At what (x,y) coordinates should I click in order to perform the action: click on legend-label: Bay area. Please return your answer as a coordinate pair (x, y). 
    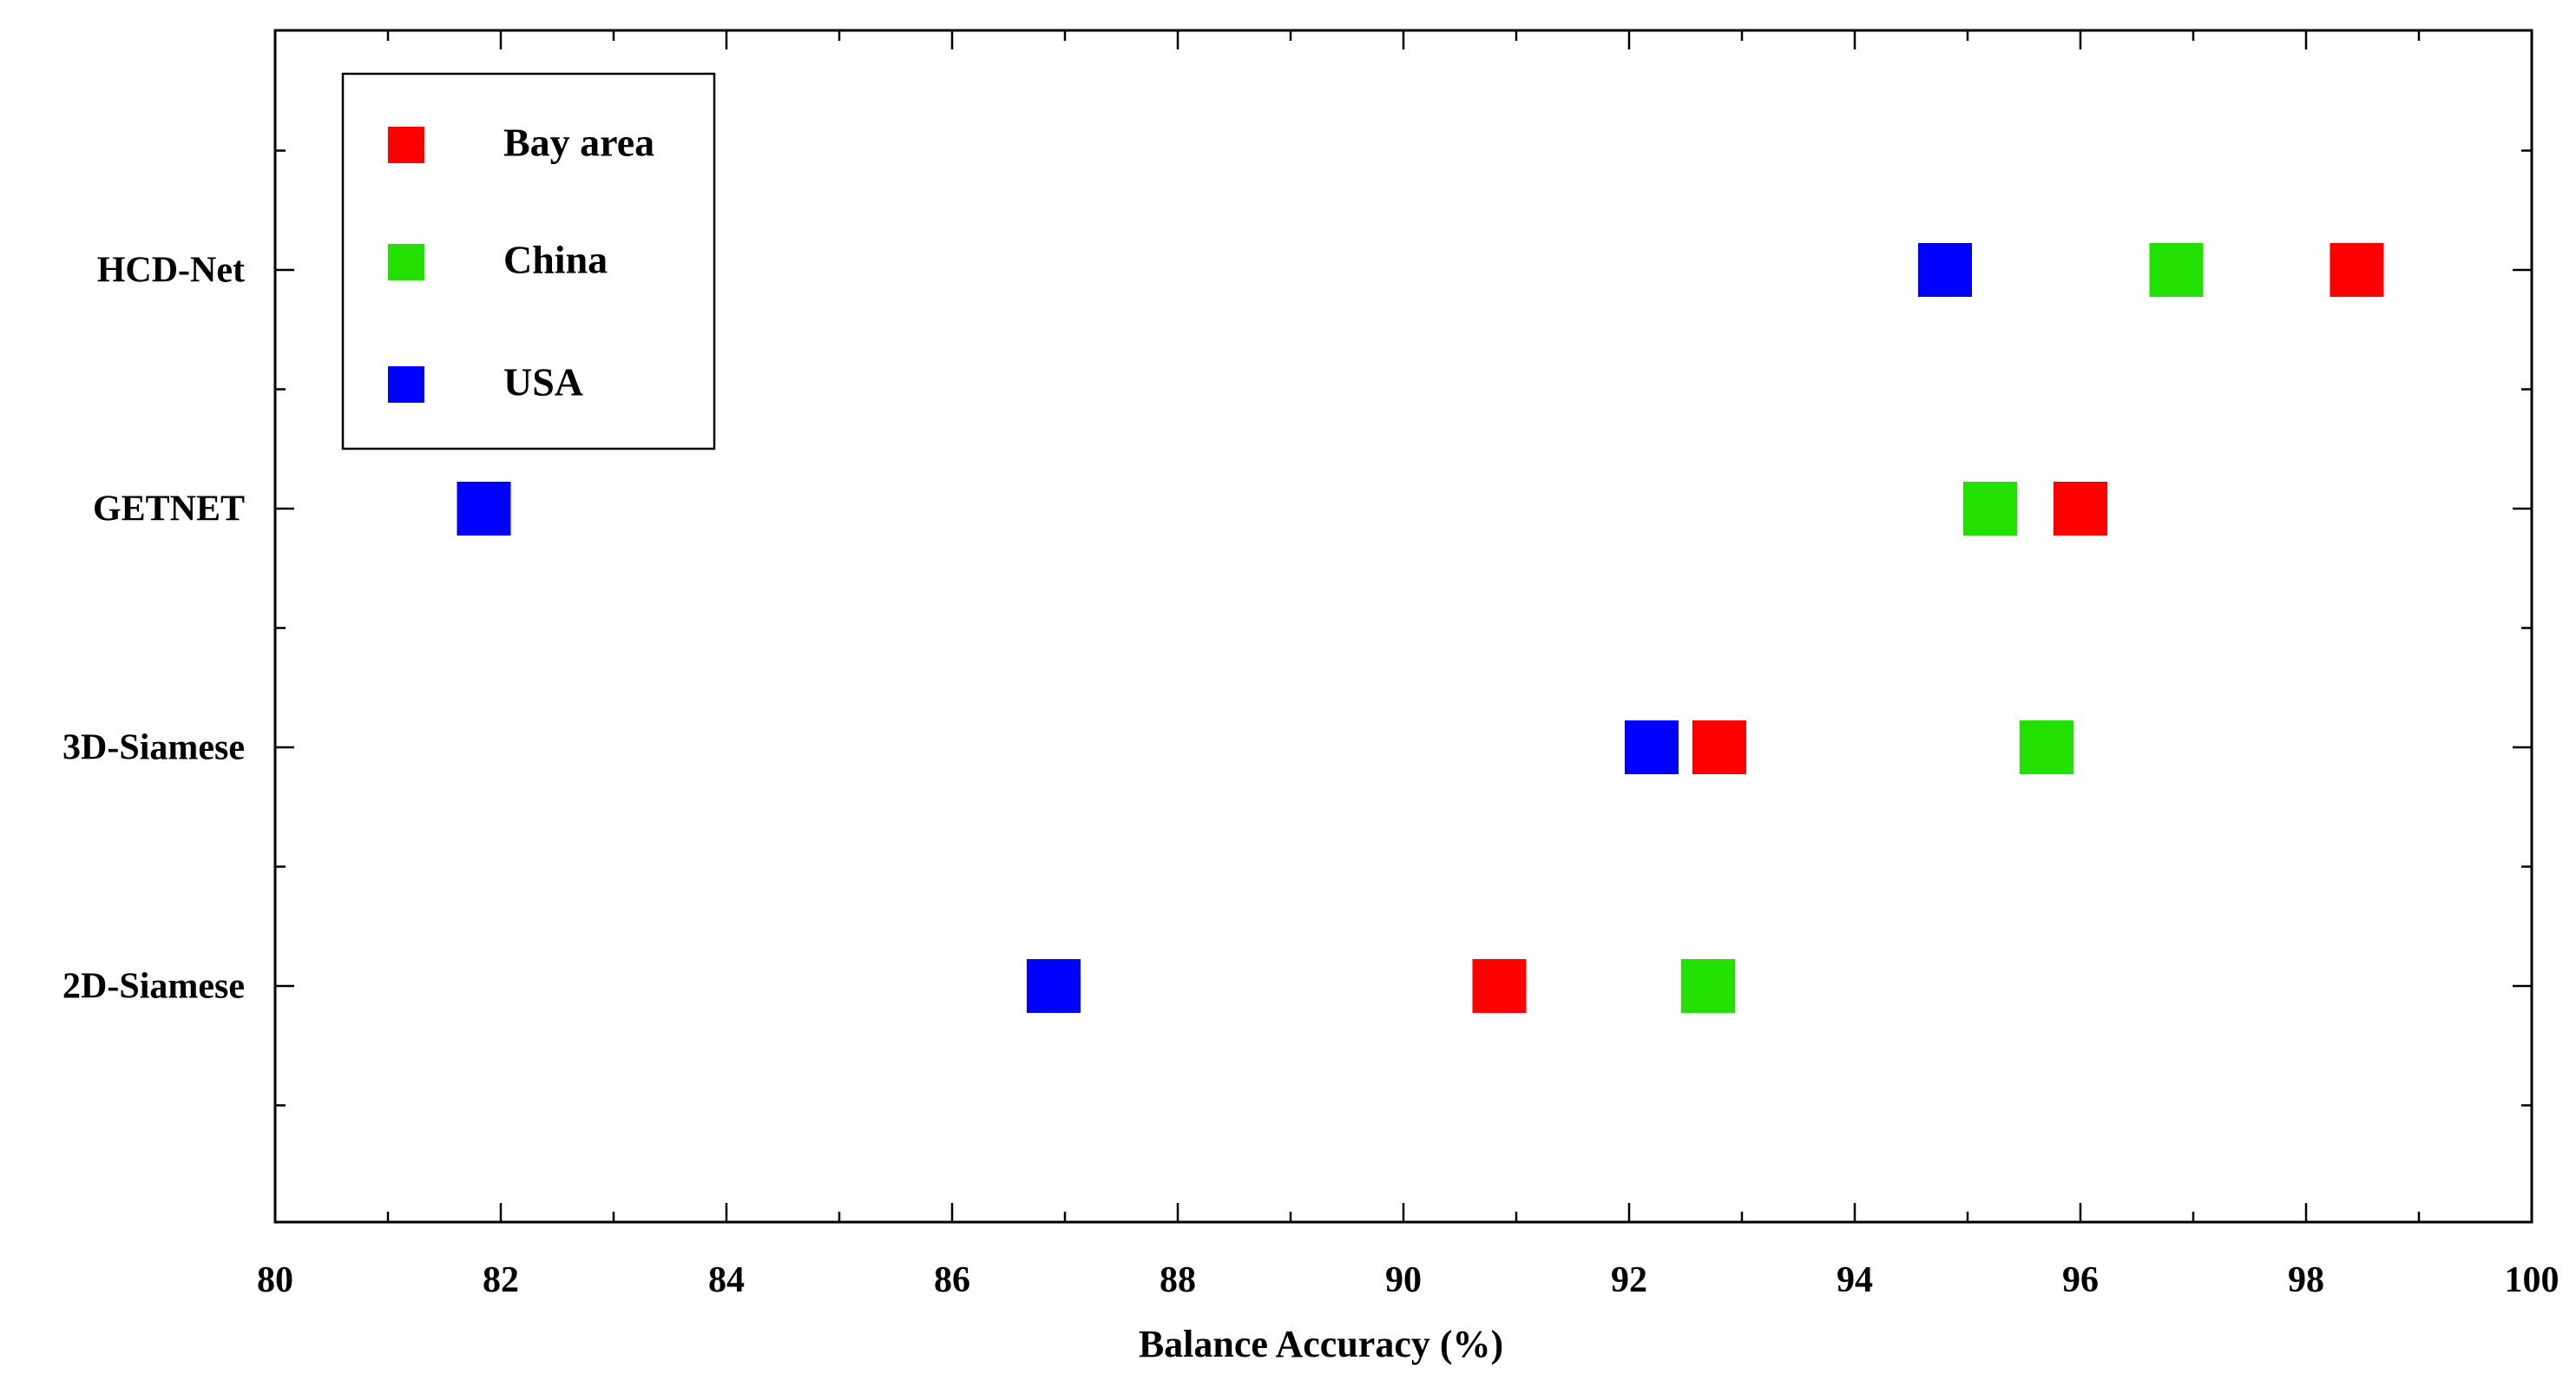
    Looking at the image, I should click on (578, 143).